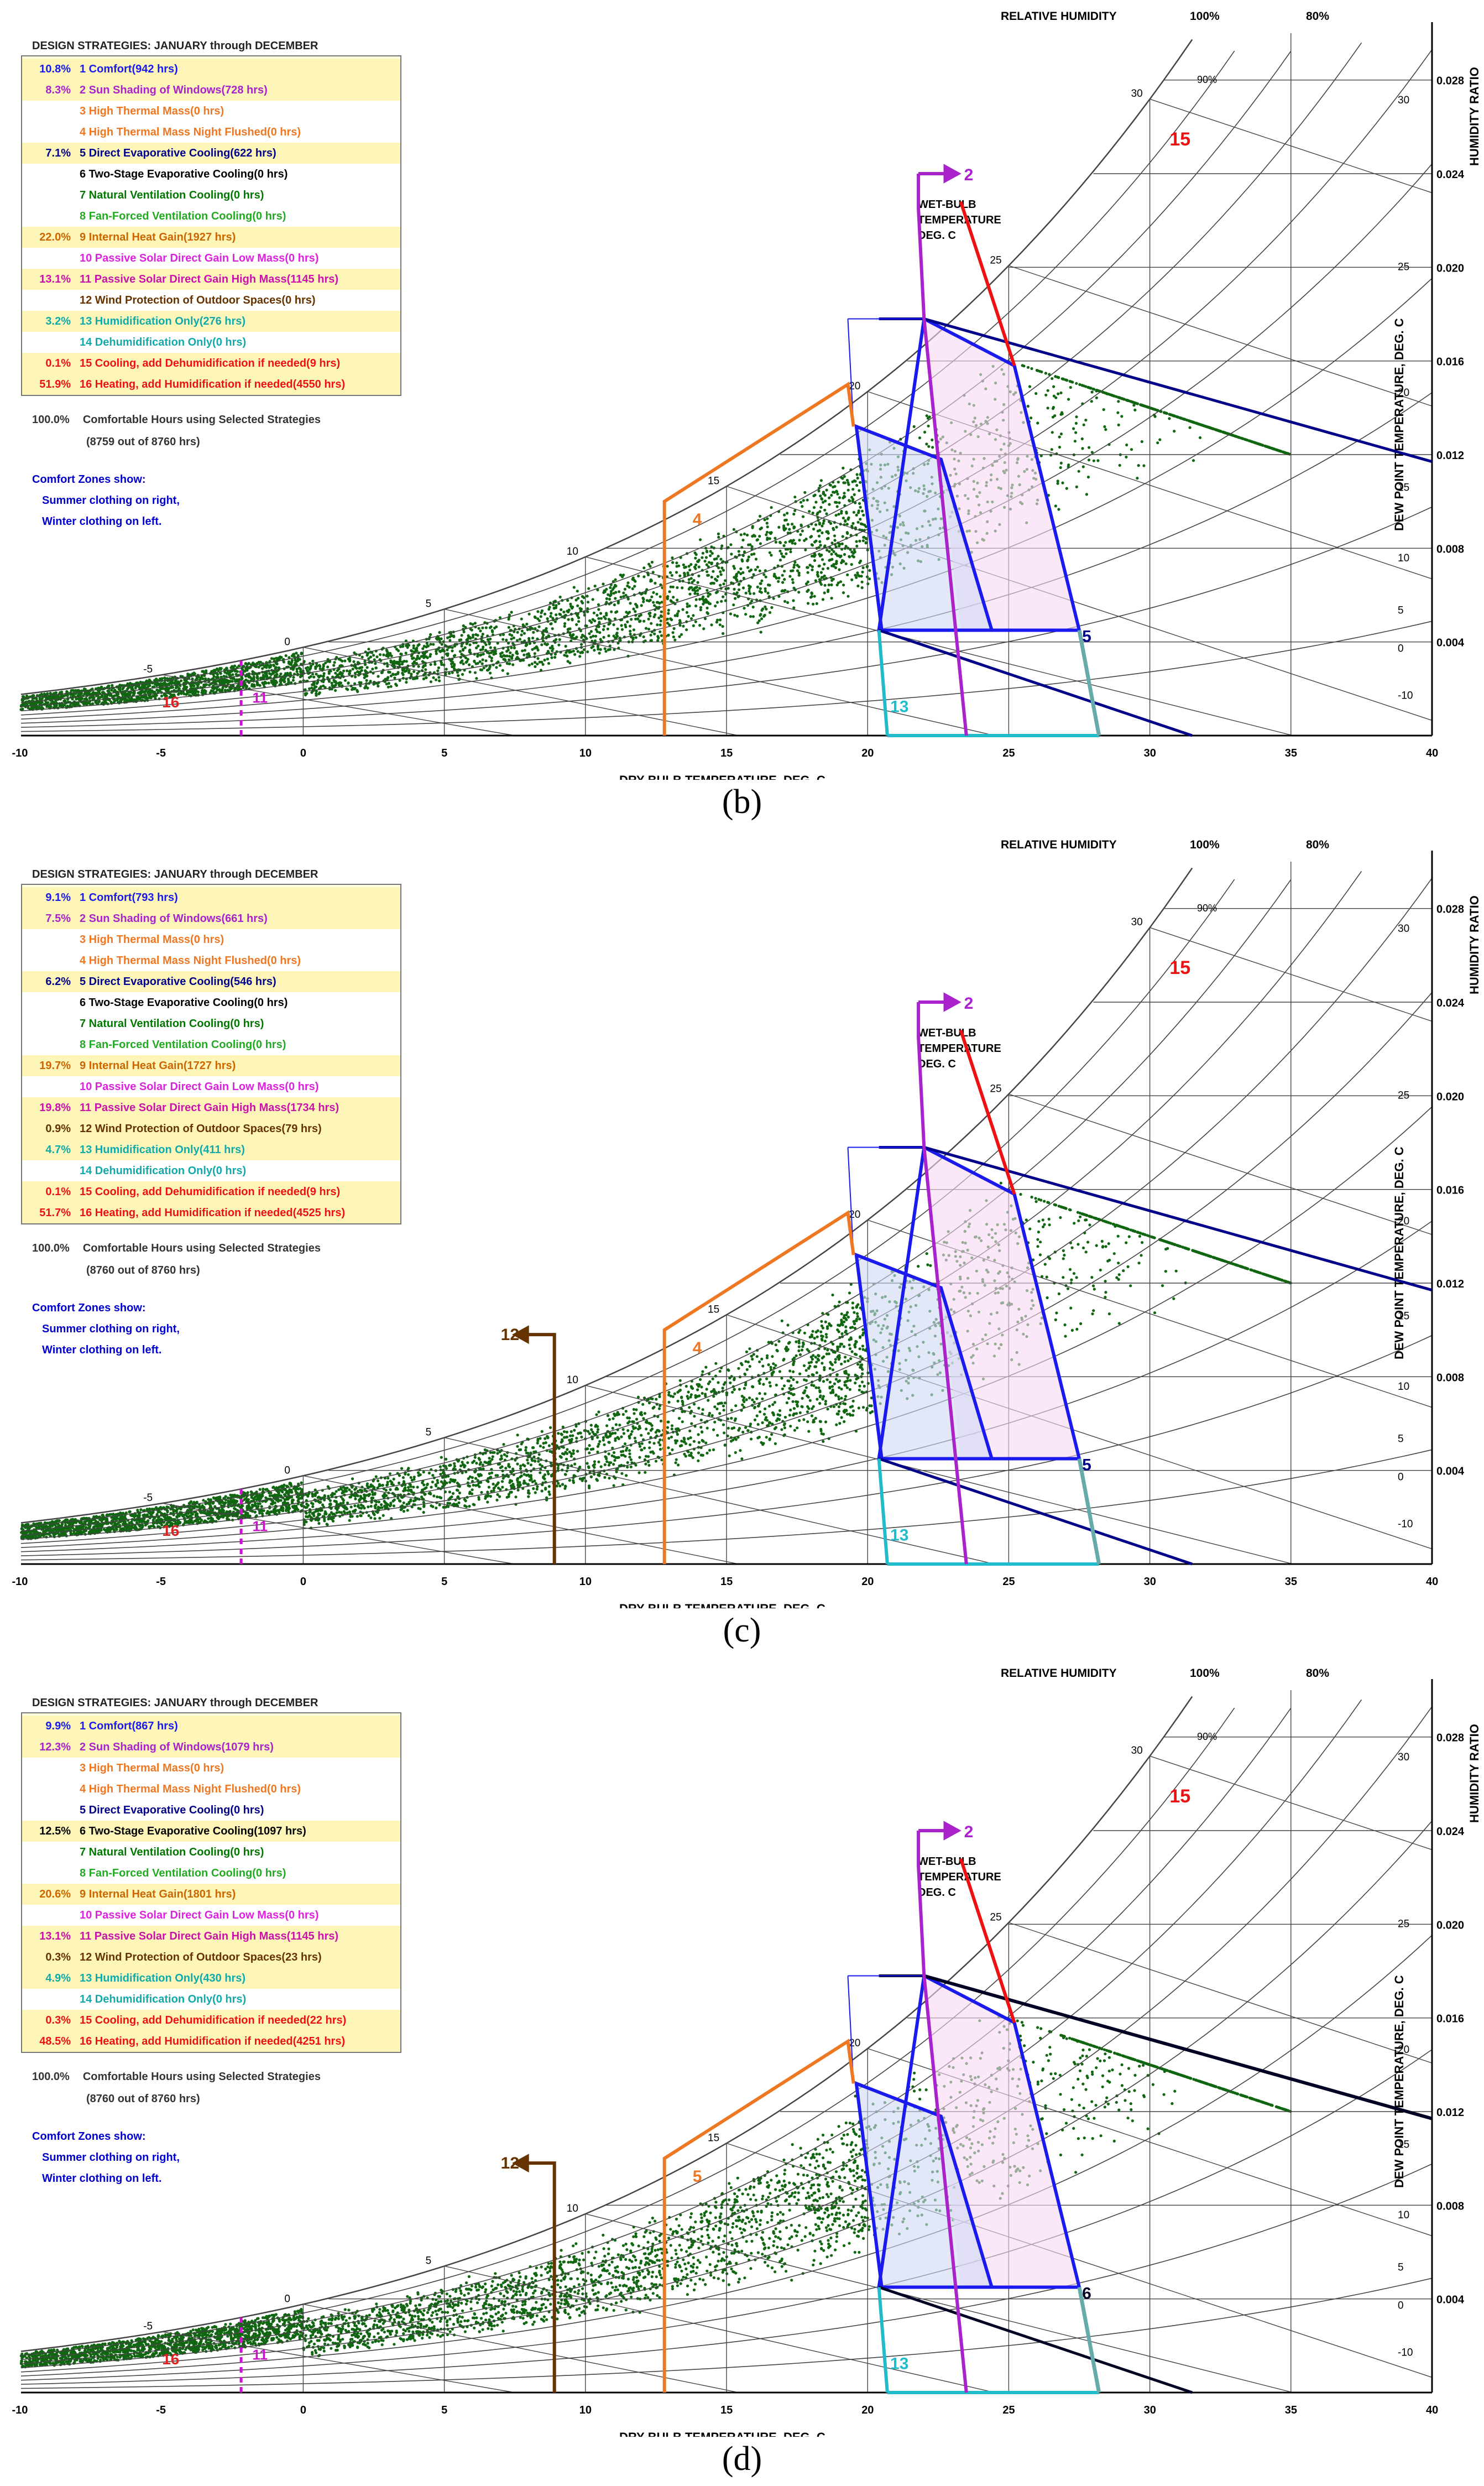 The width and height of the screenshot is (1484, 2486). I want to click on strategy-percent: 0.1%, so click(58, 363).